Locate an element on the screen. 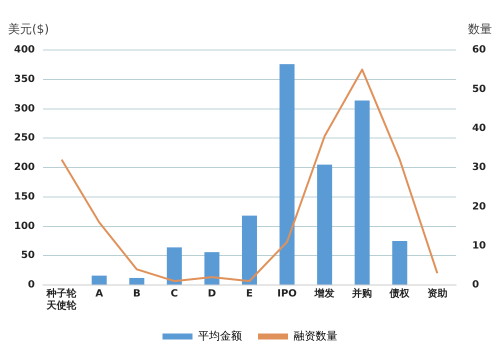 Image resolution: width=500 pixels, height=362 pixels. y2-tick-label: 60 is located at coordinates (479, 50).